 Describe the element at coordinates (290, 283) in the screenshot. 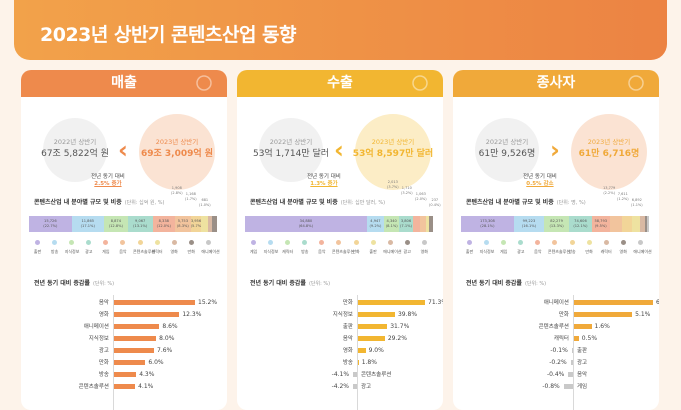

I see `growth-title: 전년 동기 대비 증감률 (단위: %)` at that location.